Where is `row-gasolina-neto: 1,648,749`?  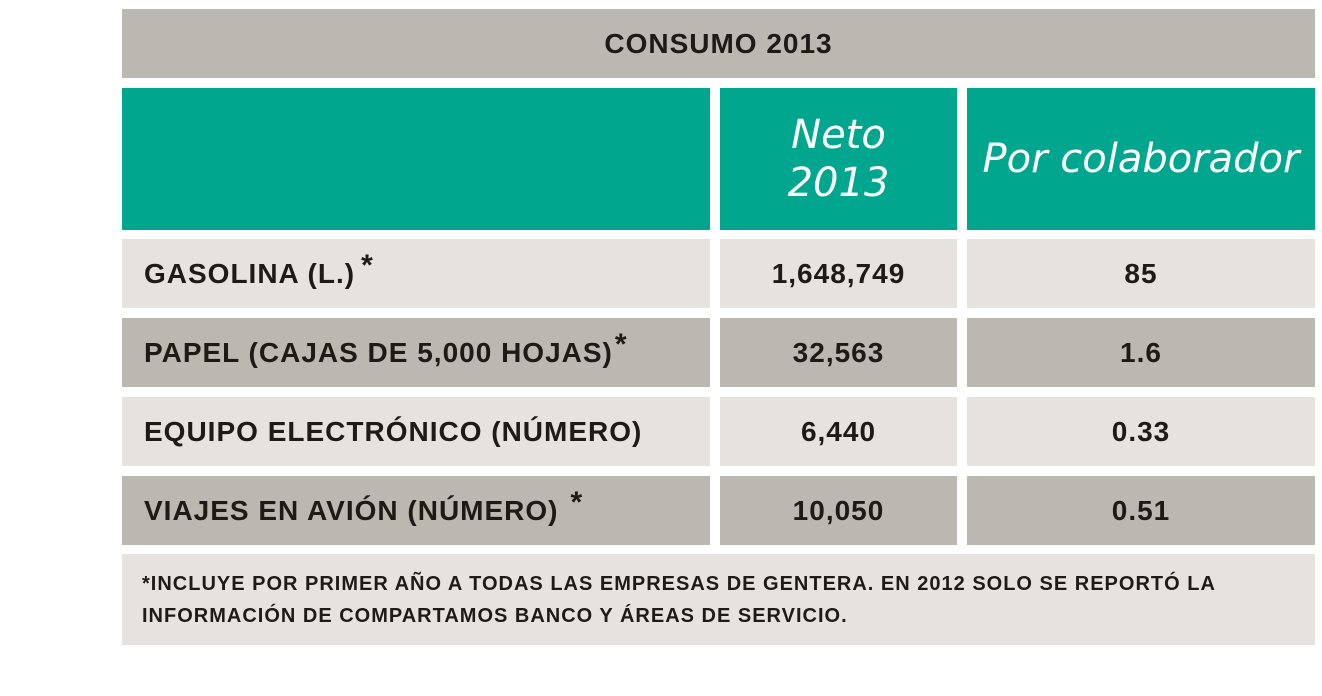
row-gasolina-neto: 1,648,749 is located at coordinates (838, 273).